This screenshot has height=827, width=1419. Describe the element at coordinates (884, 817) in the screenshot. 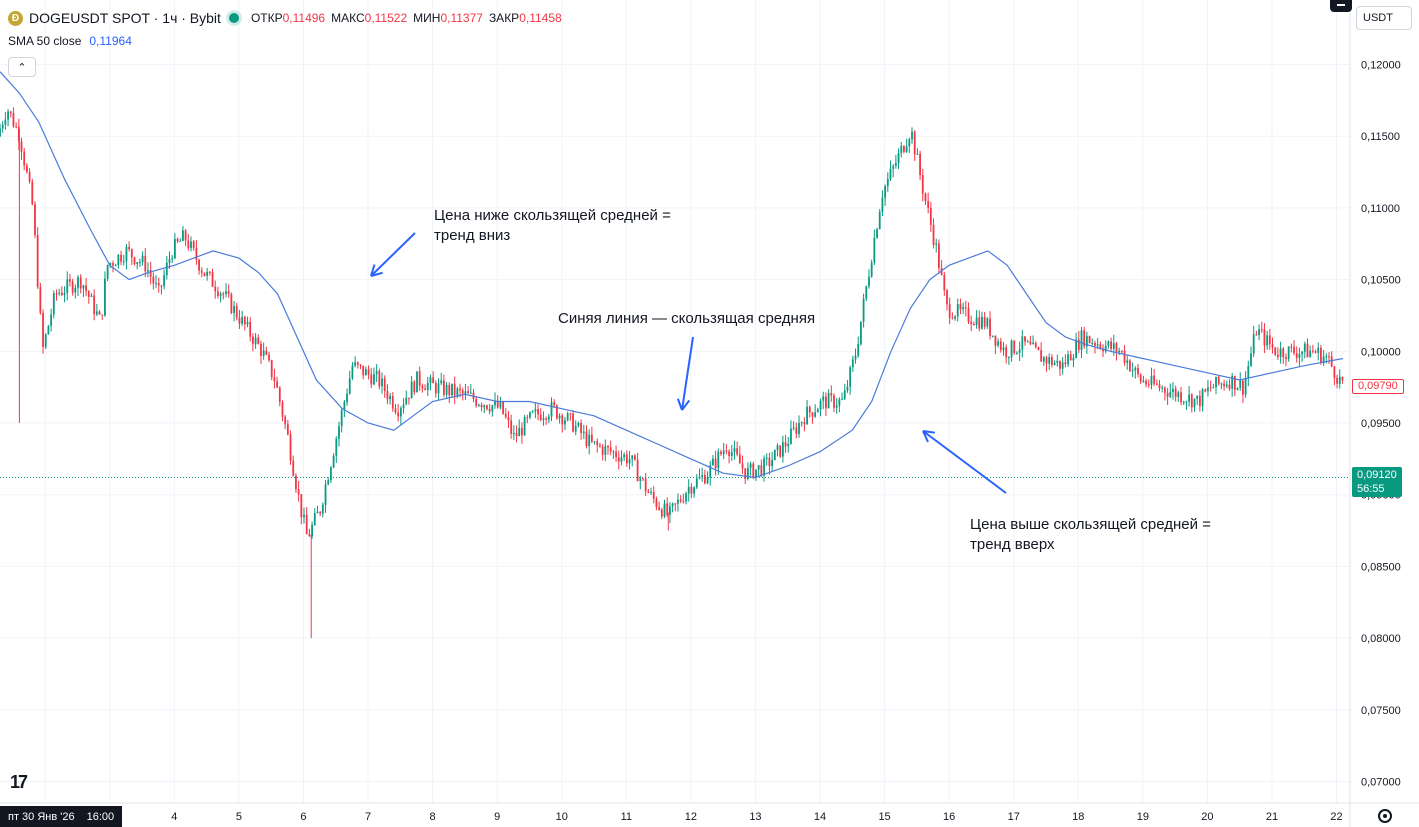

I see `x-tick-label: 15` at that location.